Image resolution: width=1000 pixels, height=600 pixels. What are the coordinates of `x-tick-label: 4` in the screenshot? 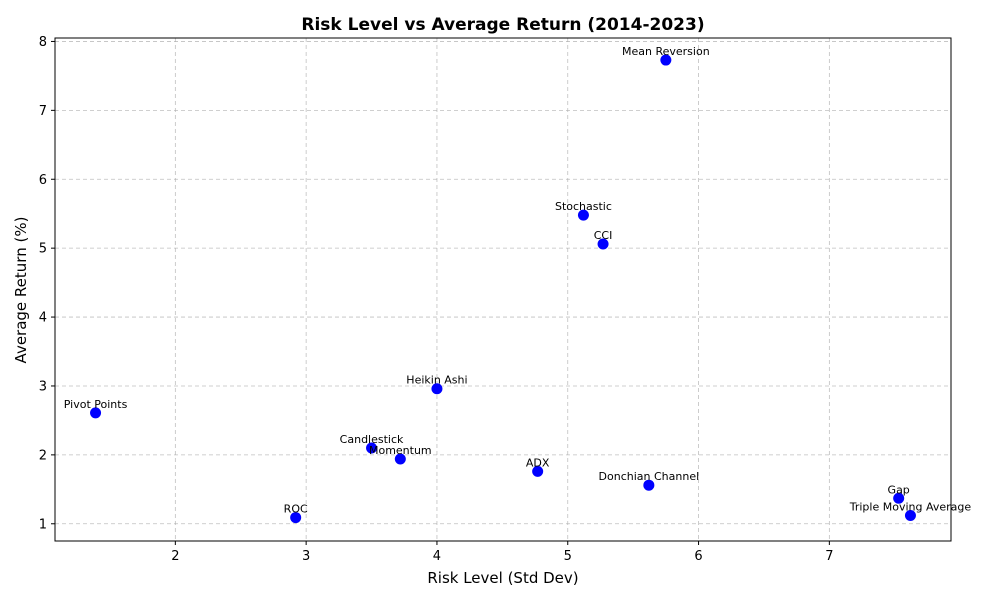 It's located at (437, 556).